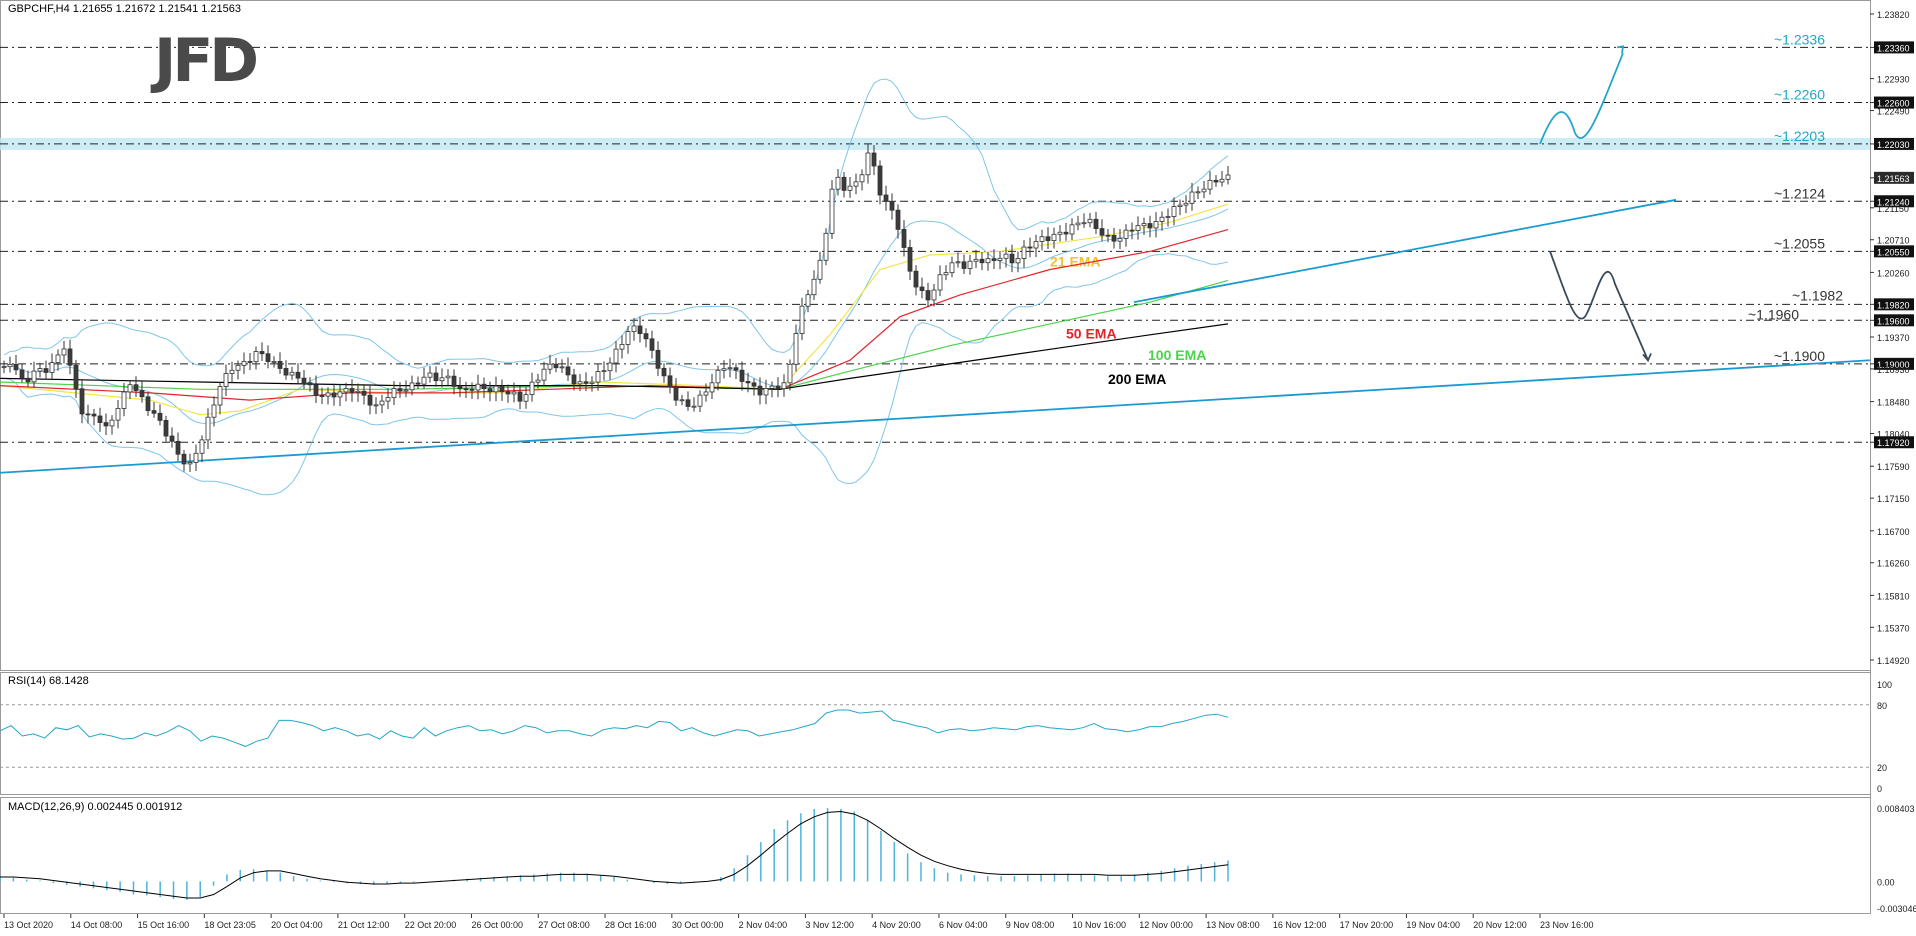 This screenshot has height=936, width=1916. I want to click on y-tick-label: 1.21240, so click(1893, 202).